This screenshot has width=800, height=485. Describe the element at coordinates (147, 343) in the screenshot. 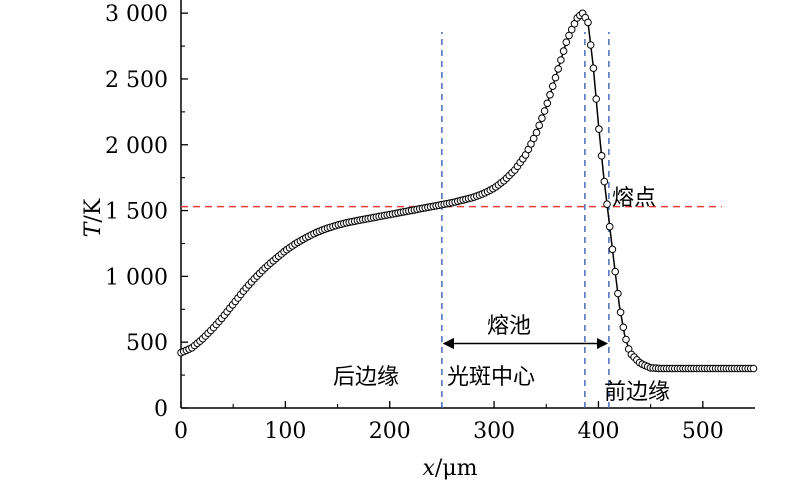

I see `y-tick-label: 500` at that location.